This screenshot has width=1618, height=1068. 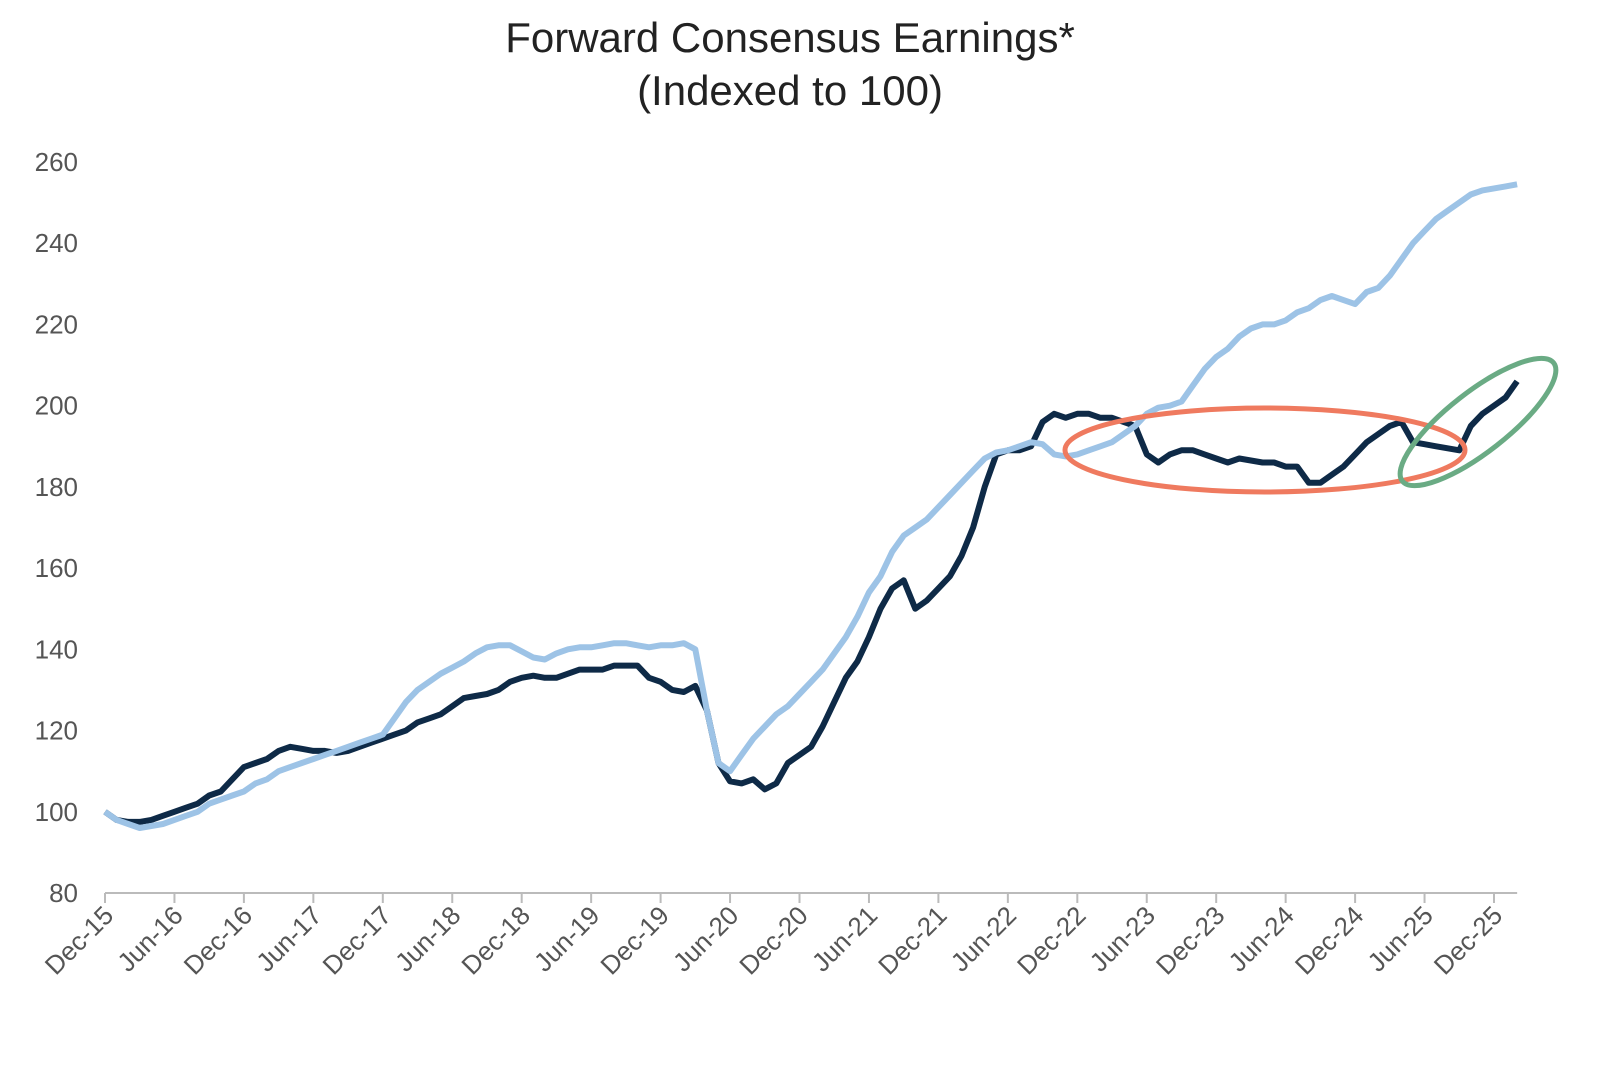 I want to click on y-tick-label: 200, so click(x=56, y=406).